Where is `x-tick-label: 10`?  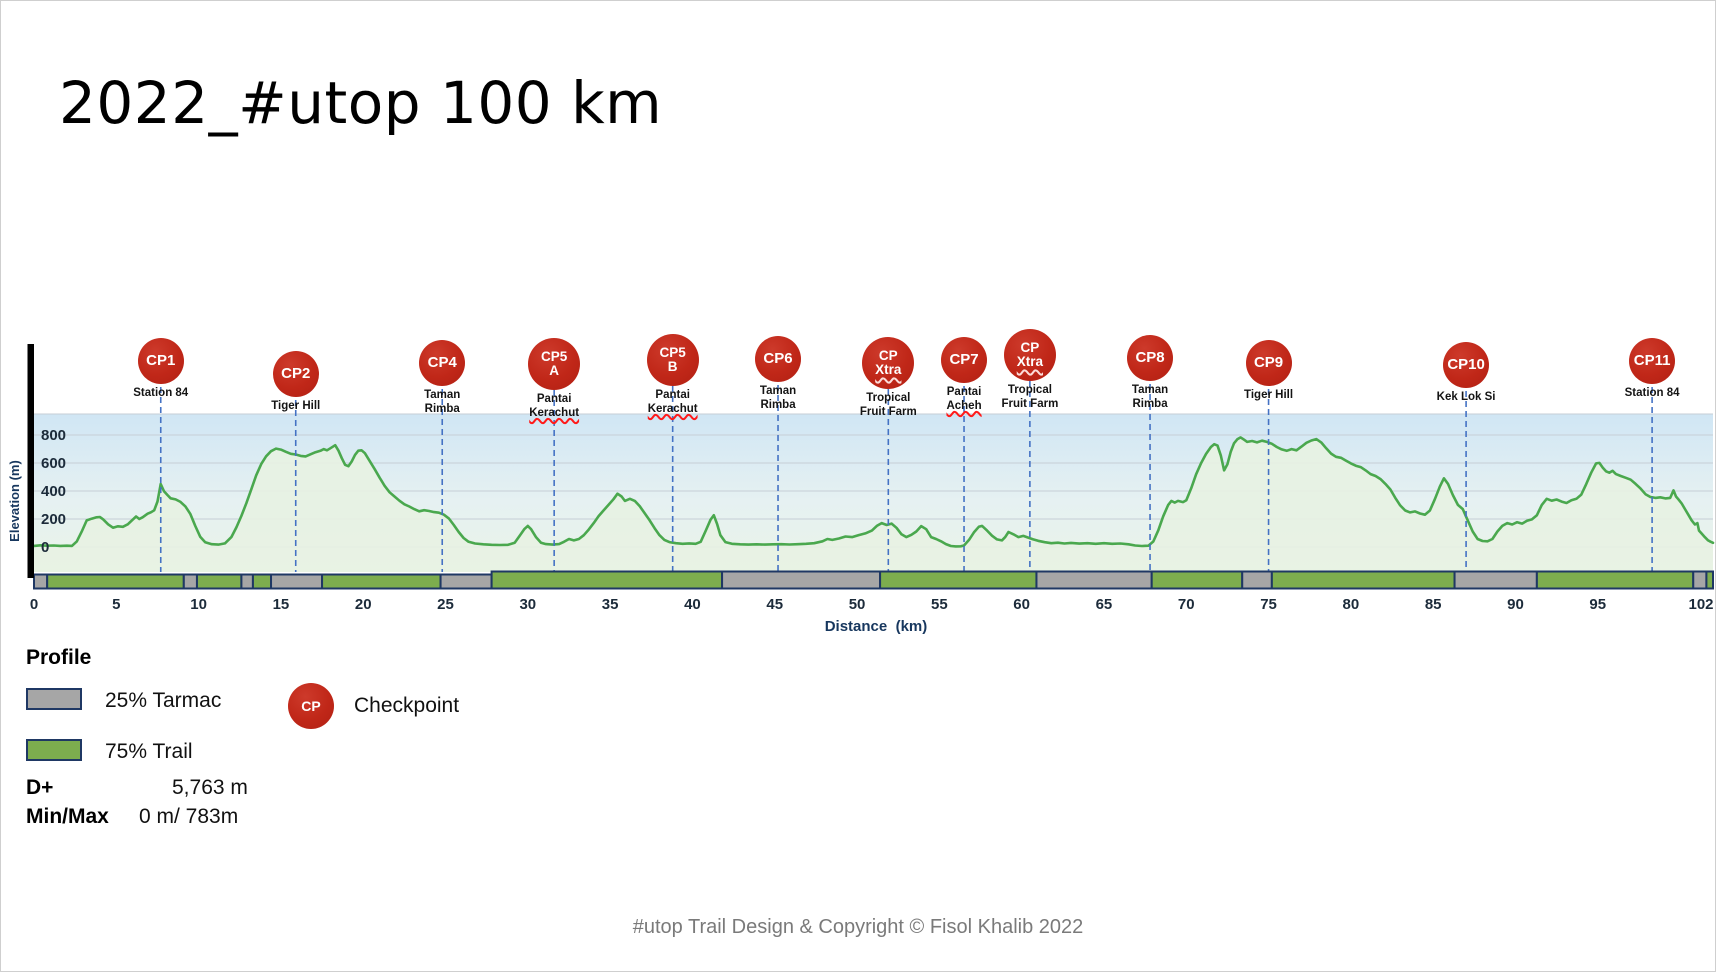 x-tick-label: 10 is located at coordinates (198, 604).